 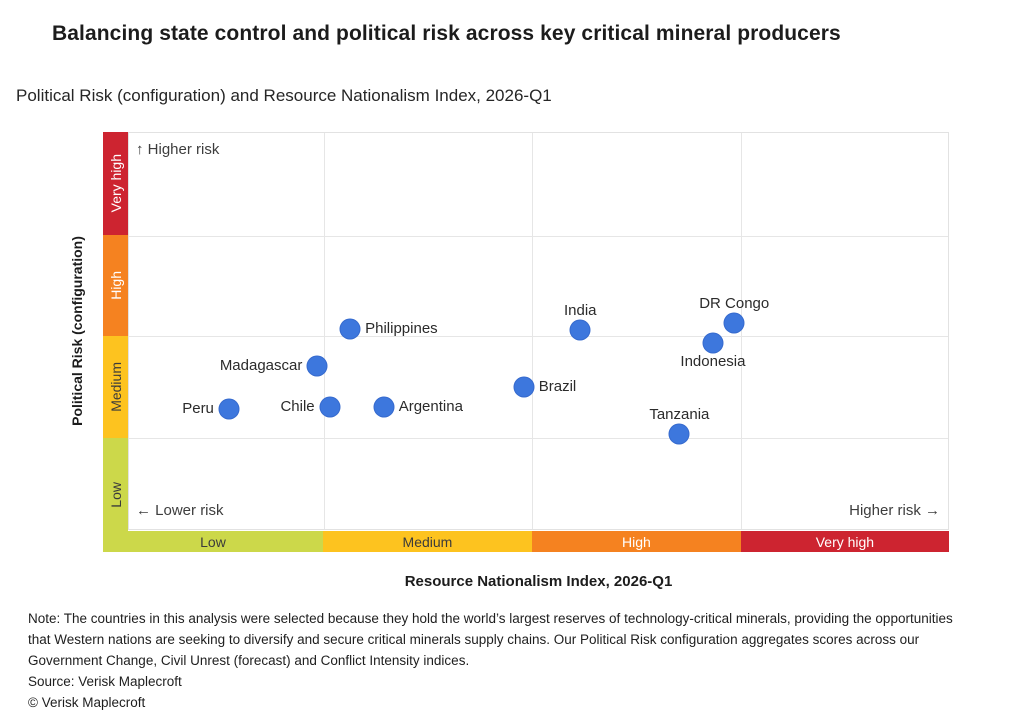 I want to click on data-point-tanzania, so click(x=679, y=434).